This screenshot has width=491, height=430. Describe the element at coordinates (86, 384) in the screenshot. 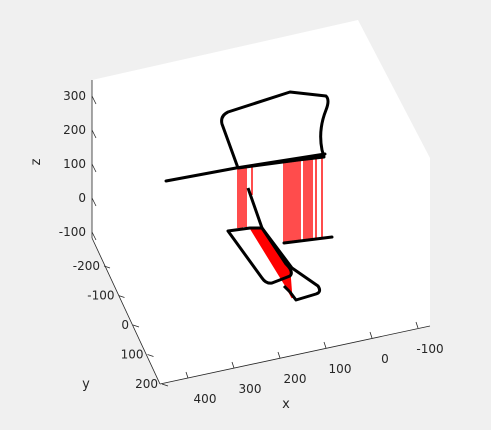

I see `y-axis-label: y` at that location.